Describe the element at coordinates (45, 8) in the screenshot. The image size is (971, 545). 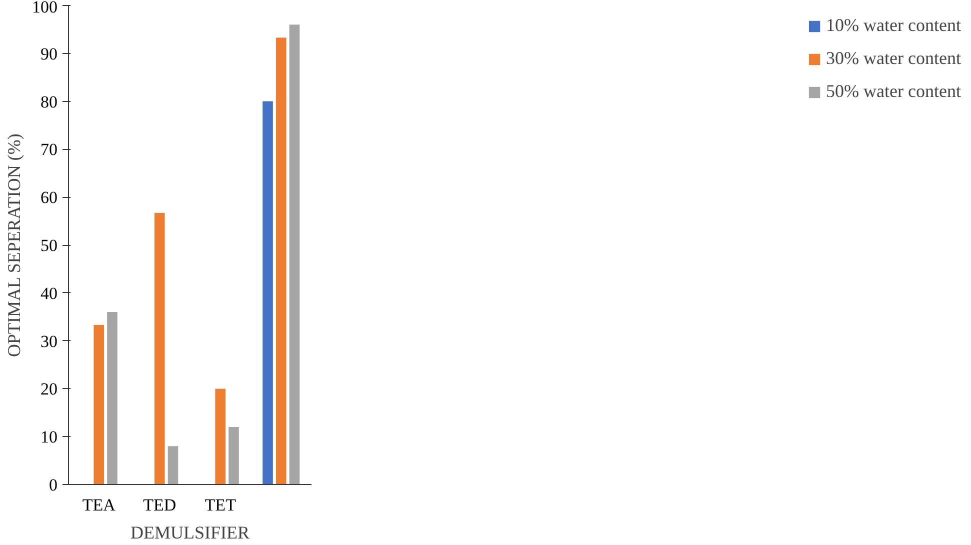
I see `y-tick-label: 100` at that location.